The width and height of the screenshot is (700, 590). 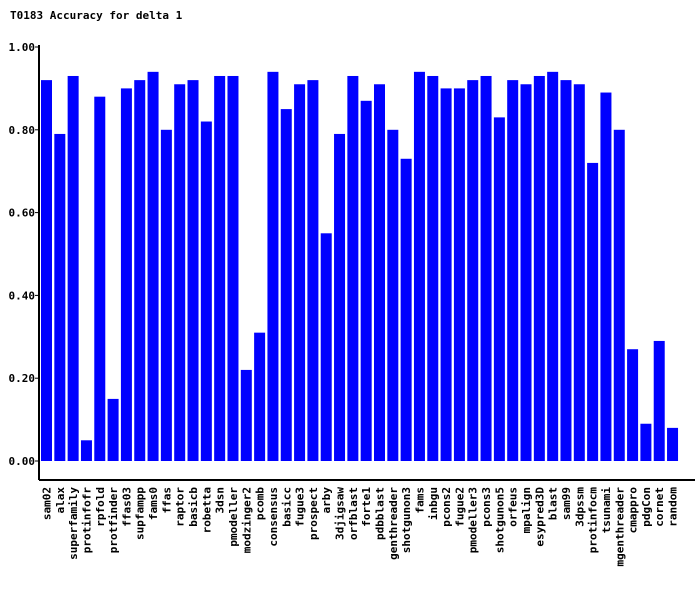 What do you see at coordinates (673, 507) in the screenshot?
I see `x-tick-label: random` at bounding box center [673, 507].